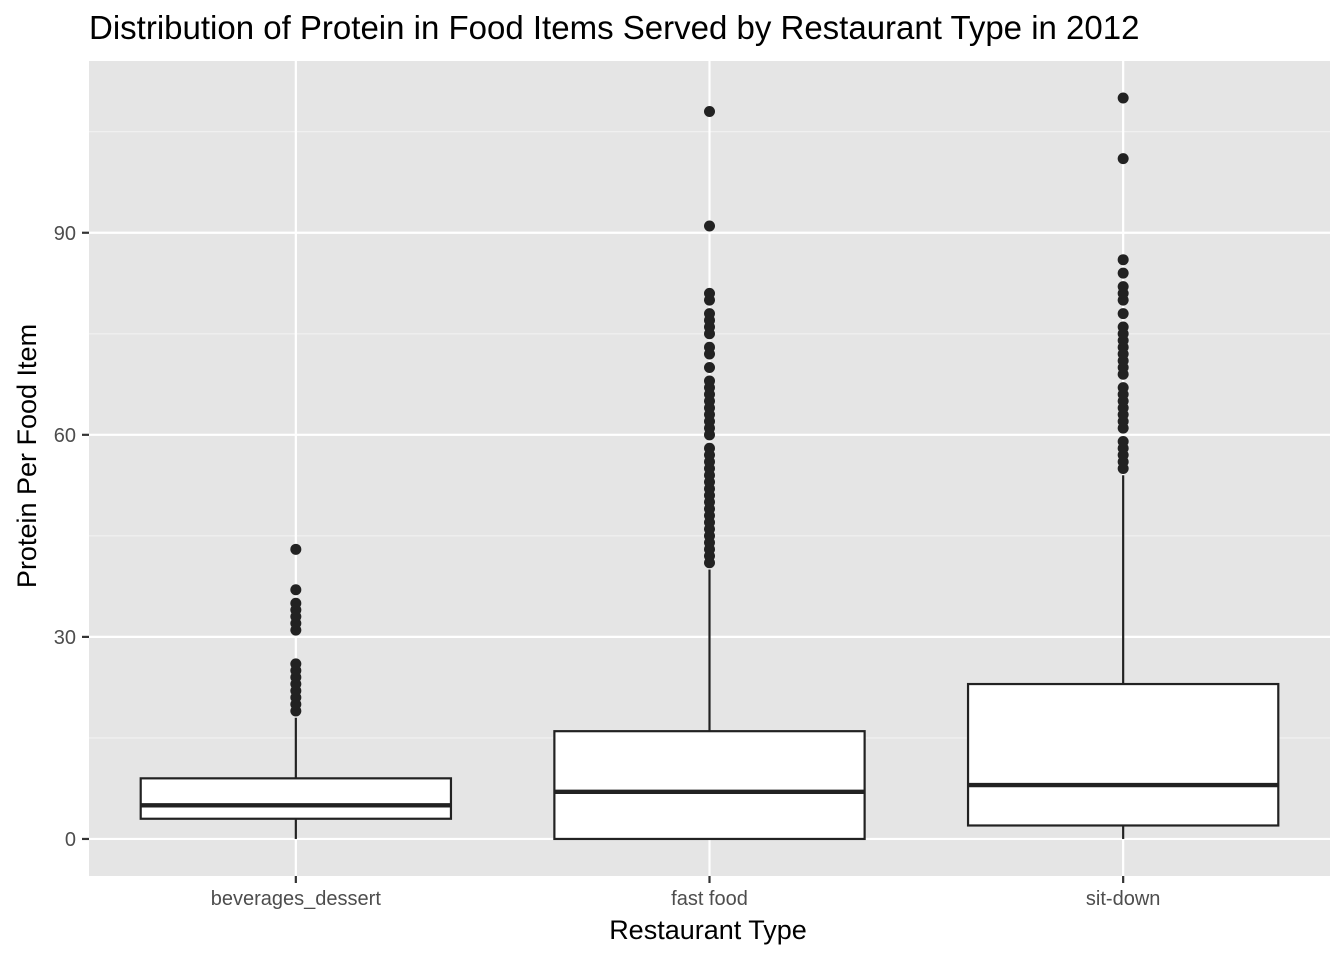 The width and height of the screenshot is (1344, 965). I want to click on y-tick-label: 0, so click(70, 840).